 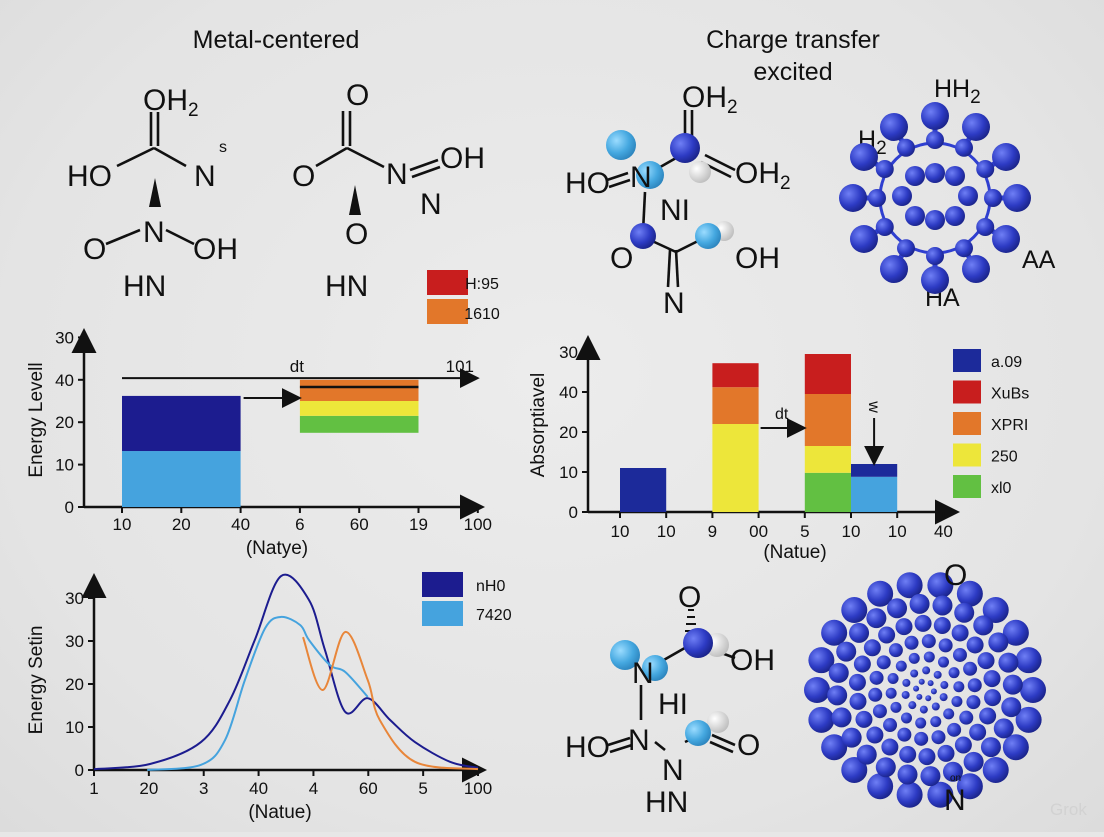 I want to click on atom-label: HH2, so click(x=957, y=91).